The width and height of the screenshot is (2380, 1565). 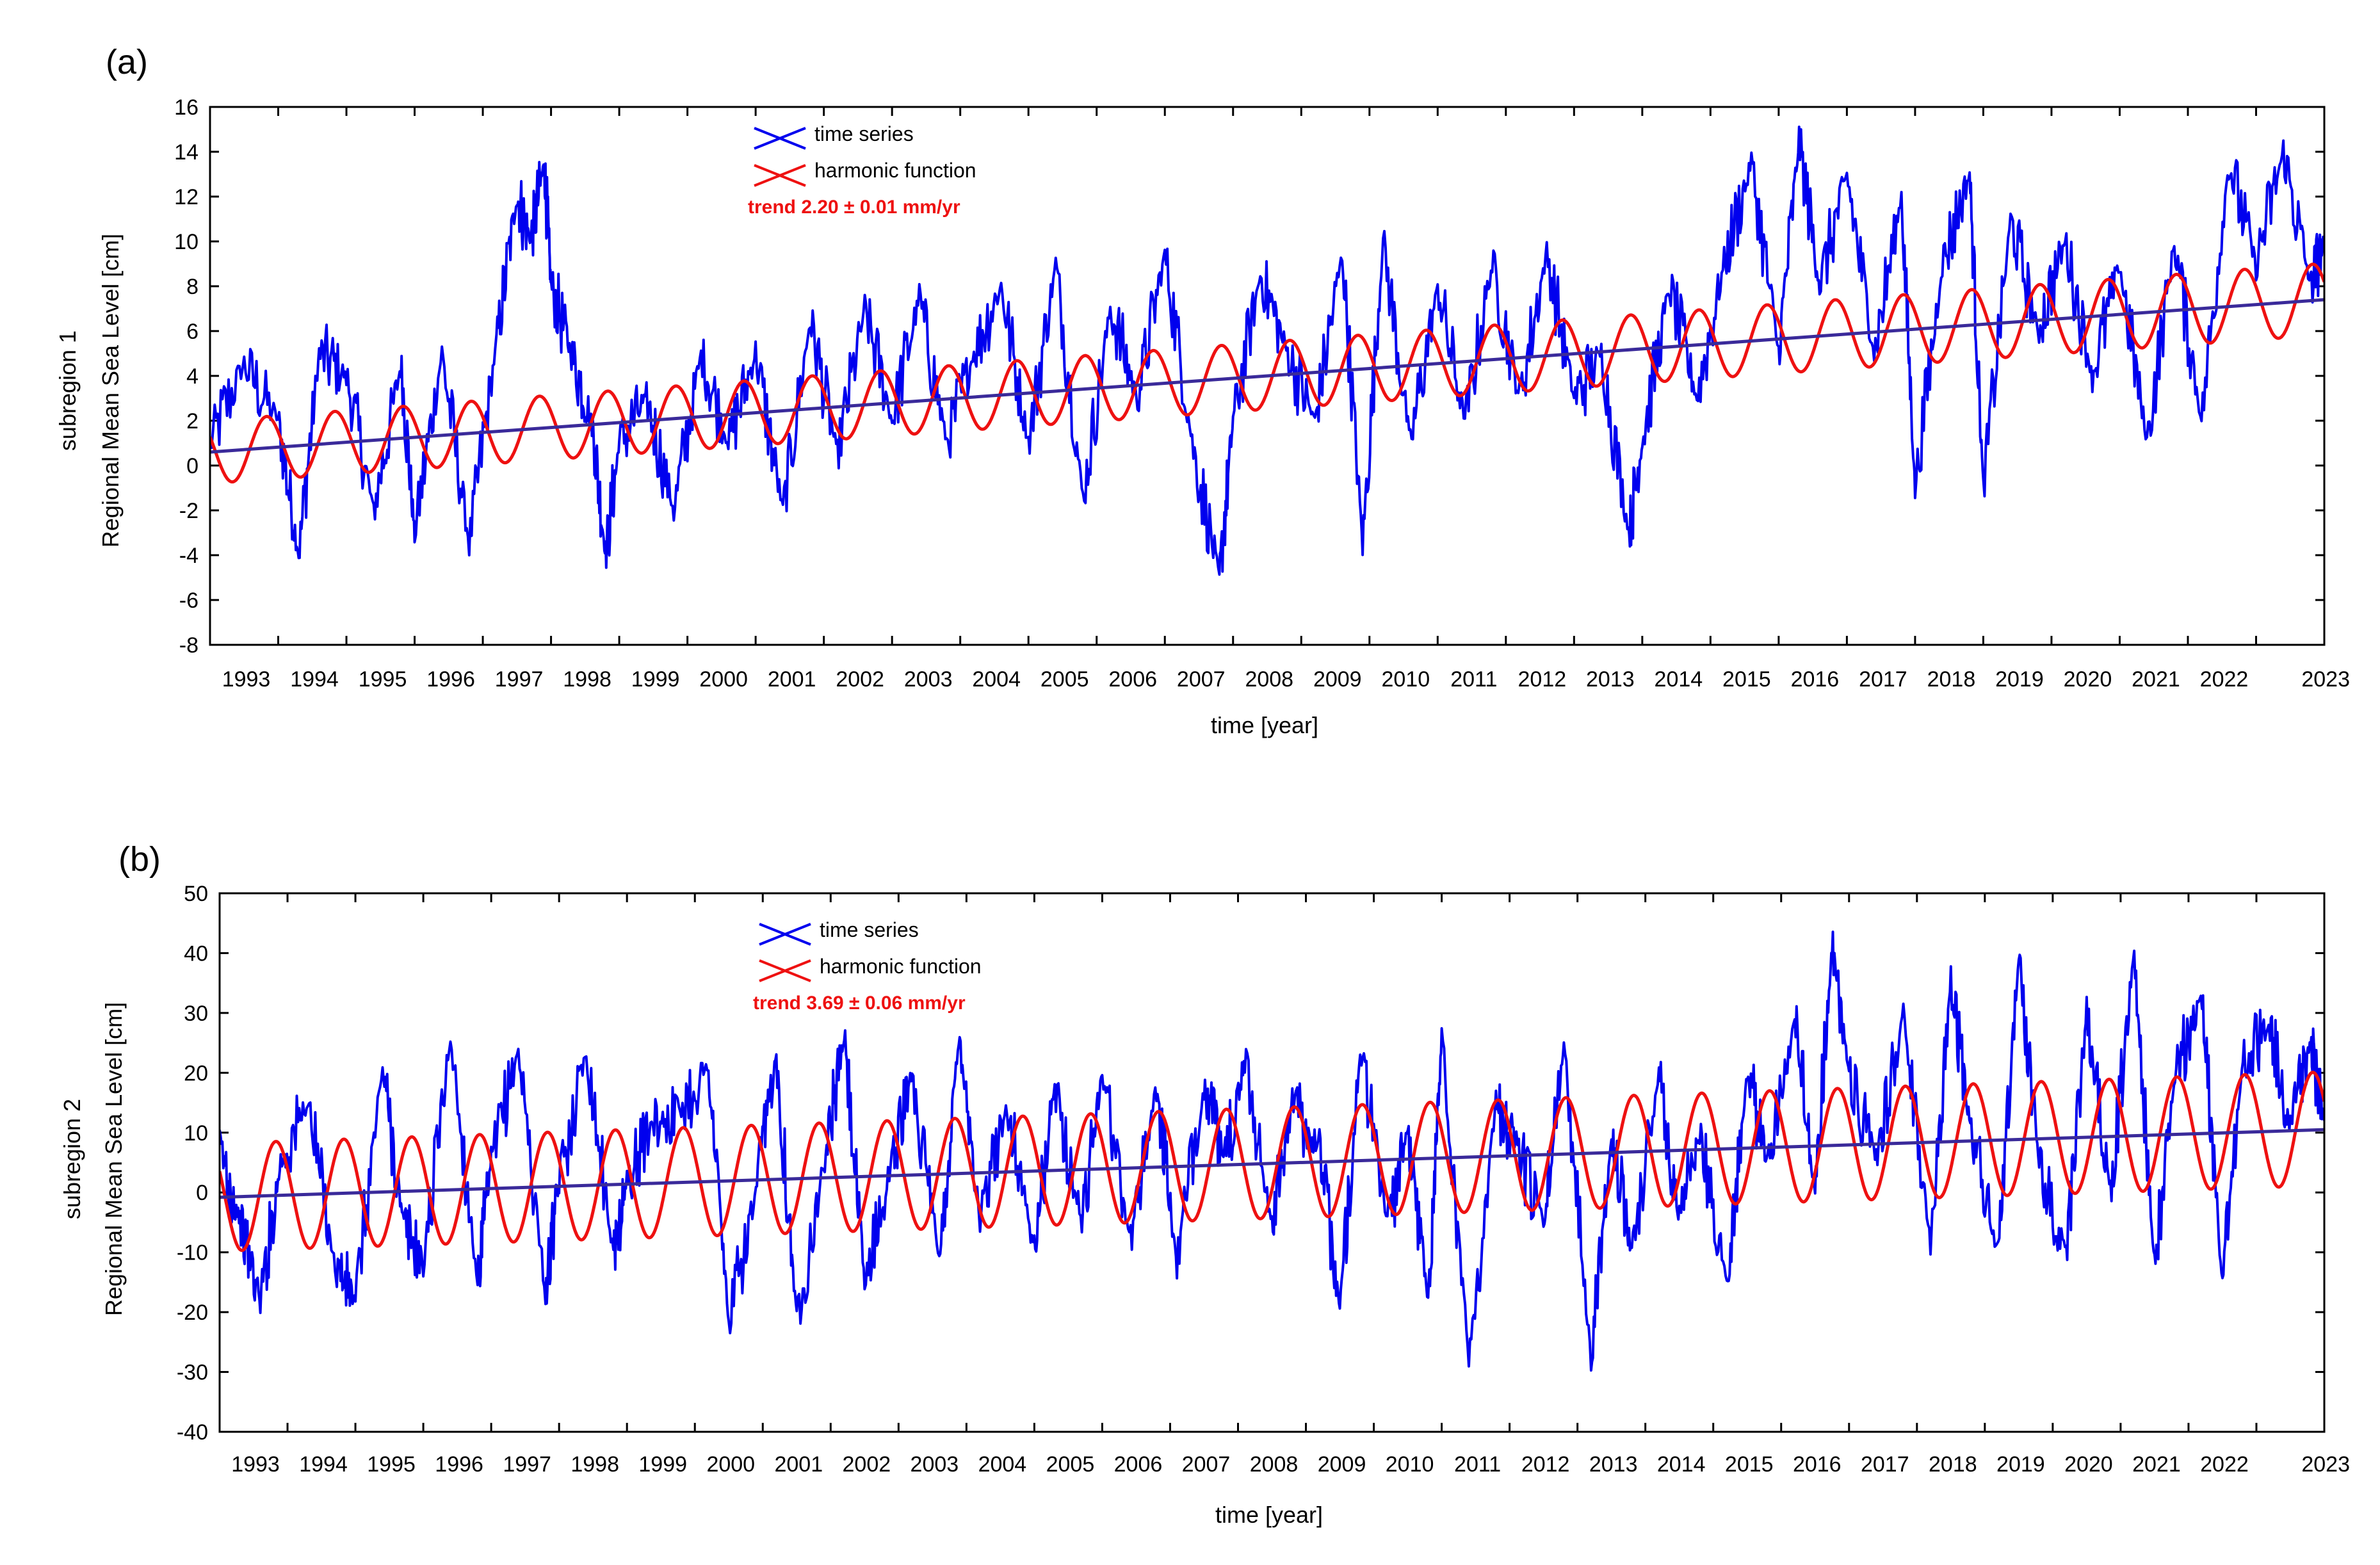 I want to click on panel-b-legend-harmonic-swatch, so click(x=785, y=971).